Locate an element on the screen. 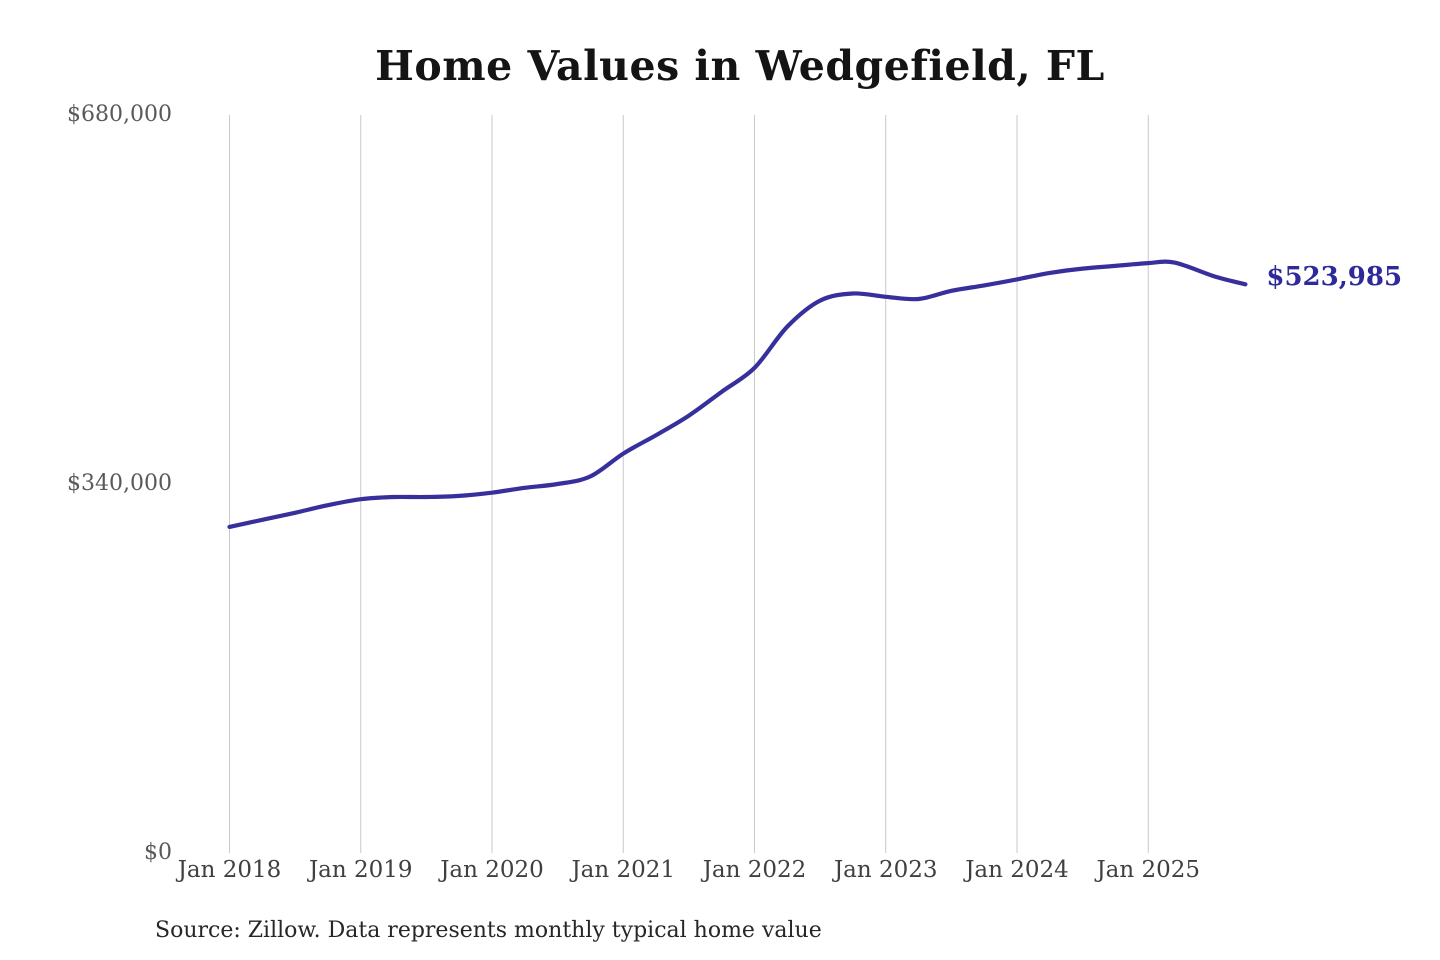 This screenshot has width=1440, height=960. y-tick-label-340000: $340,000 is located at coordinates (119, 483).